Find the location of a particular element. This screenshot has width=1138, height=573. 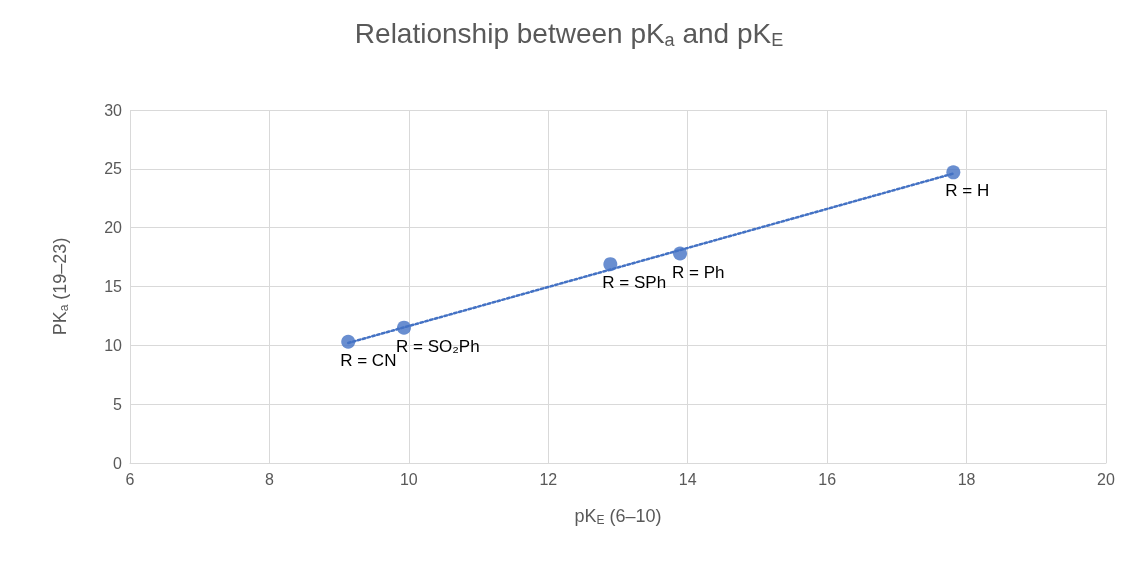

annotation: R = Ph is located at coordinates (698, 272).